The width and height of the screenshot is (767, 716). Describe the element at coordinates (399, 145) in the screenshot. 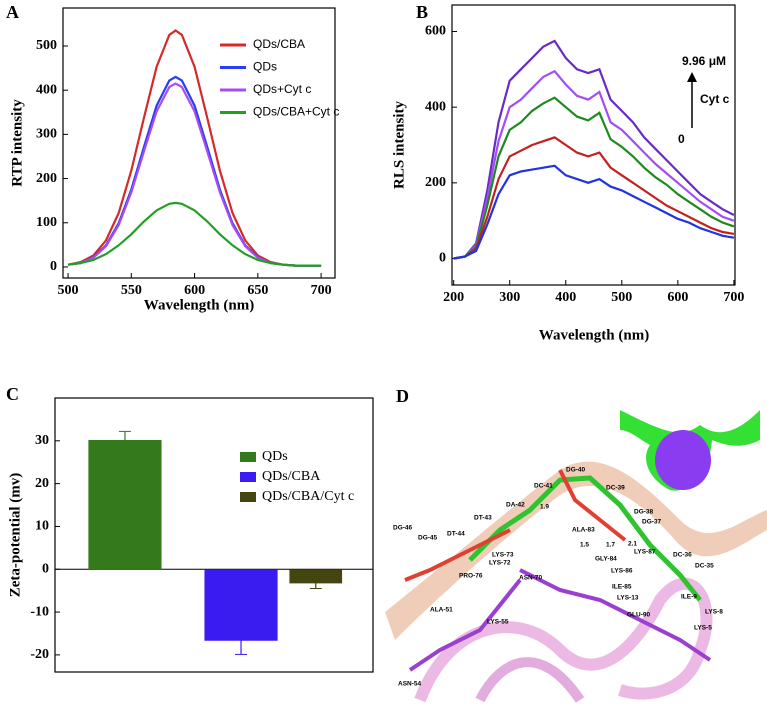

I see `y-axis-label: RLS intensity` at that location.